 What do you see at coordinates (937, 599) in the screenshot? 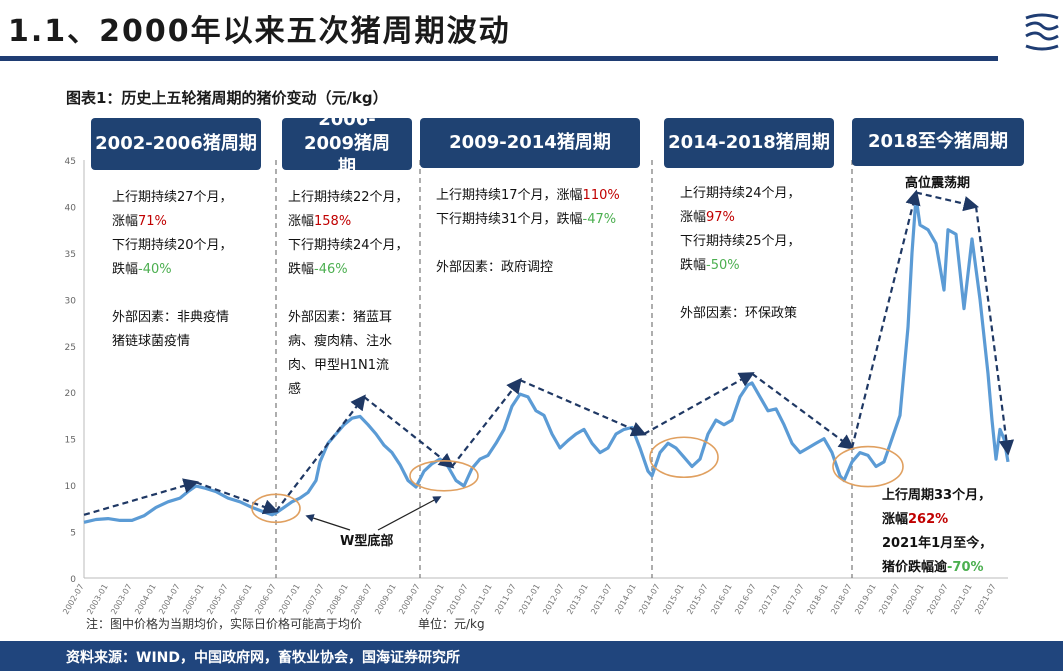
I see `x-tick-label: 2020-07` at bounding box center [937, 599].